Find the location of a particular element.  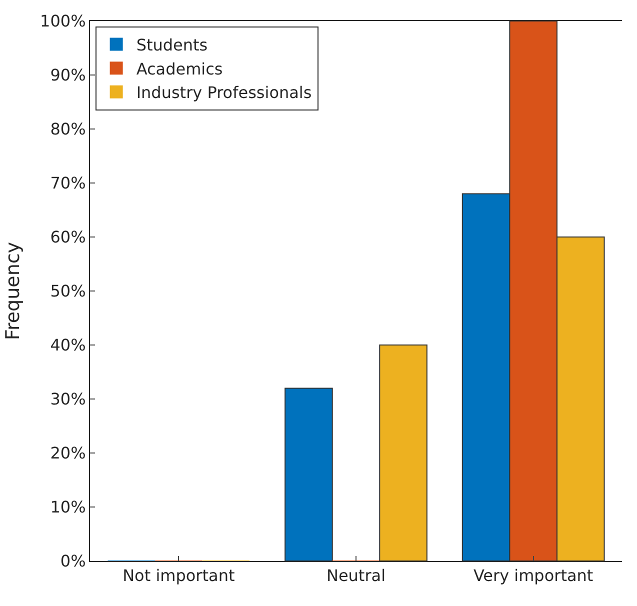

y-tick-label: 10% is located at coordinates (68, 507).